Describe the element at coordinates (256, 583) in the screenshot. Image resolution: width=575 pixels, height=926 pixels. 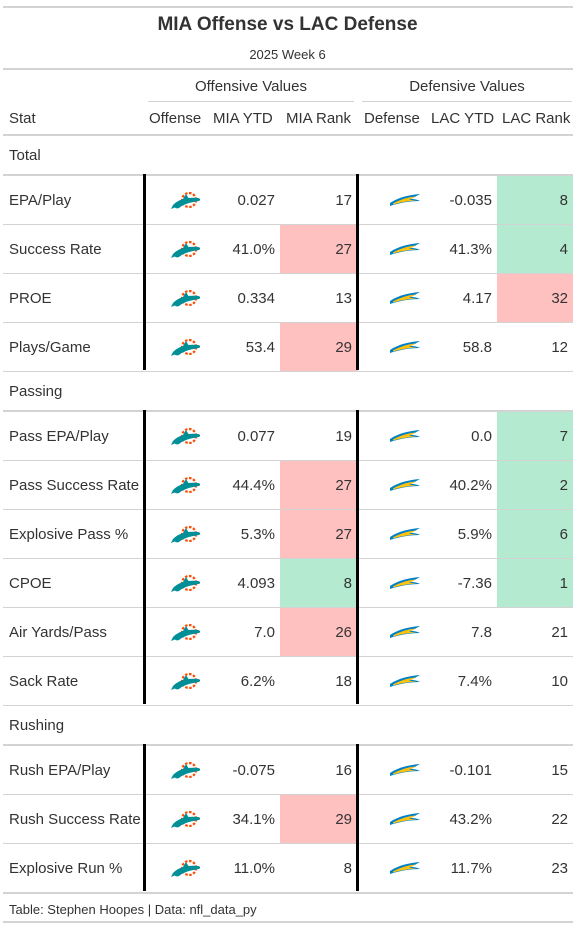
I see `mia-ytd-value: 4.093` at that location.